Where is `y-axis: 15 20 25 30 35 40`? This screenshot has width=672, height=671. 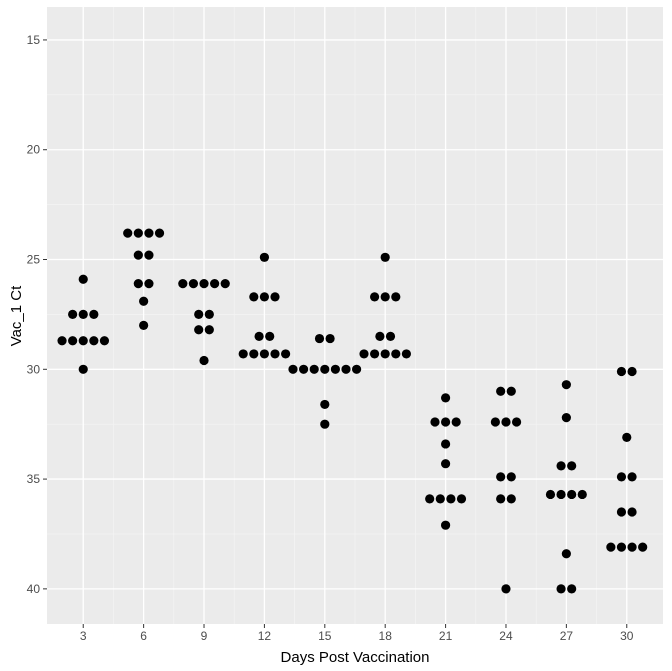
y-axis: 15 20 25 30 35 40 is located at coordinates (37, 314).